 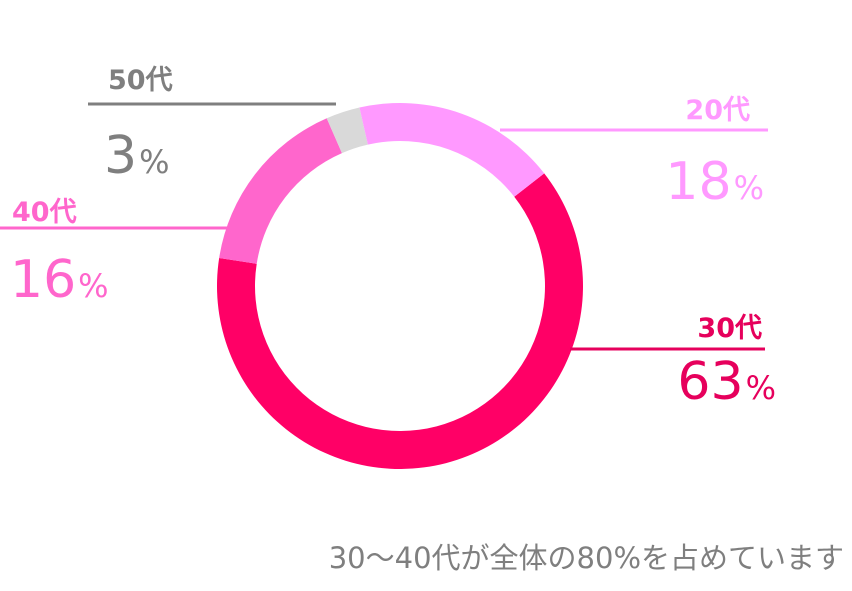 I want to click on label-40s: 40代, so click(x=44, y=209).